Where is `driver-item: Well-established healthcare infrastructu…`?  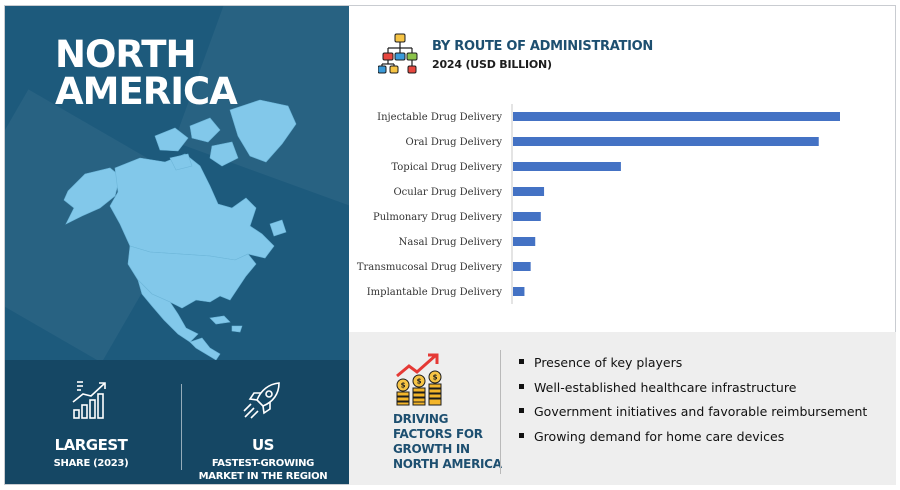
driver-item: Well-established healthcare infrastructu… is located at coordinates (693, 391).